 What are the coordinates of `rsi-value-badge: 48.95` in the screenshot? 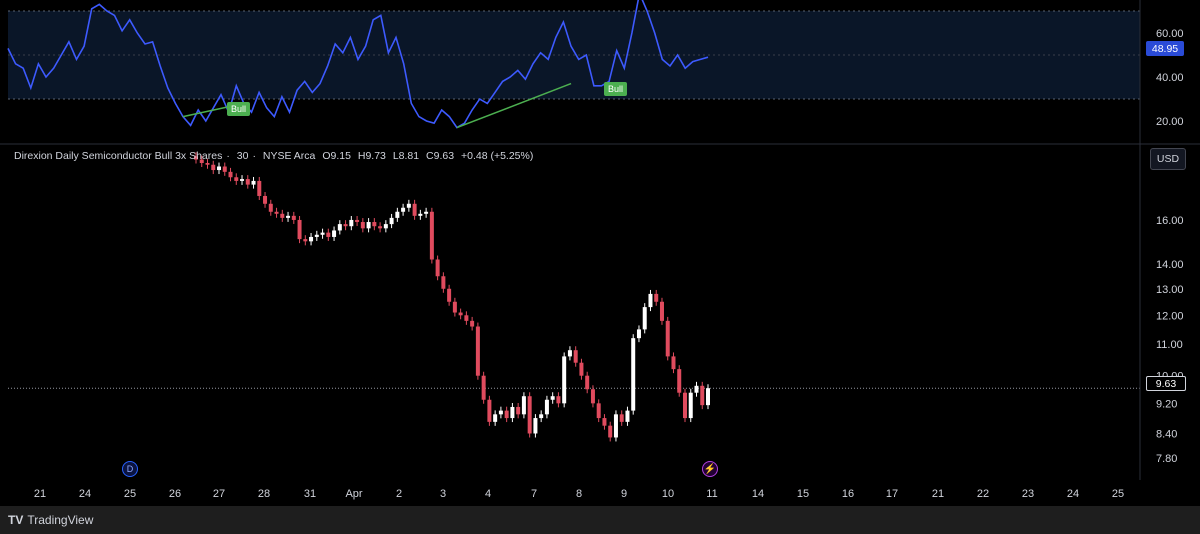 It's located at (1165, 48).